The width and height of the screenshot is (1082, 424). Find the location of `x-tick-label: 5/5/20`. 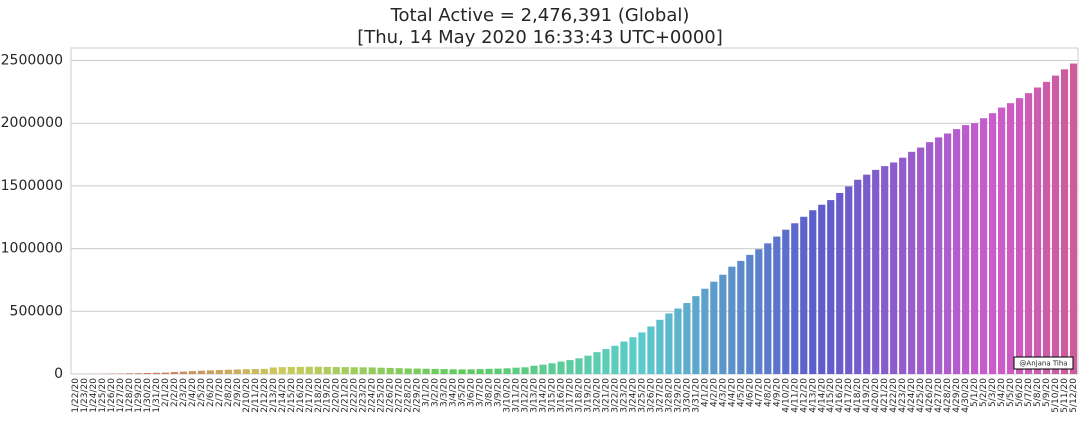

x-tick-label: 5/5/20 is located at coordinates (1011, 392).